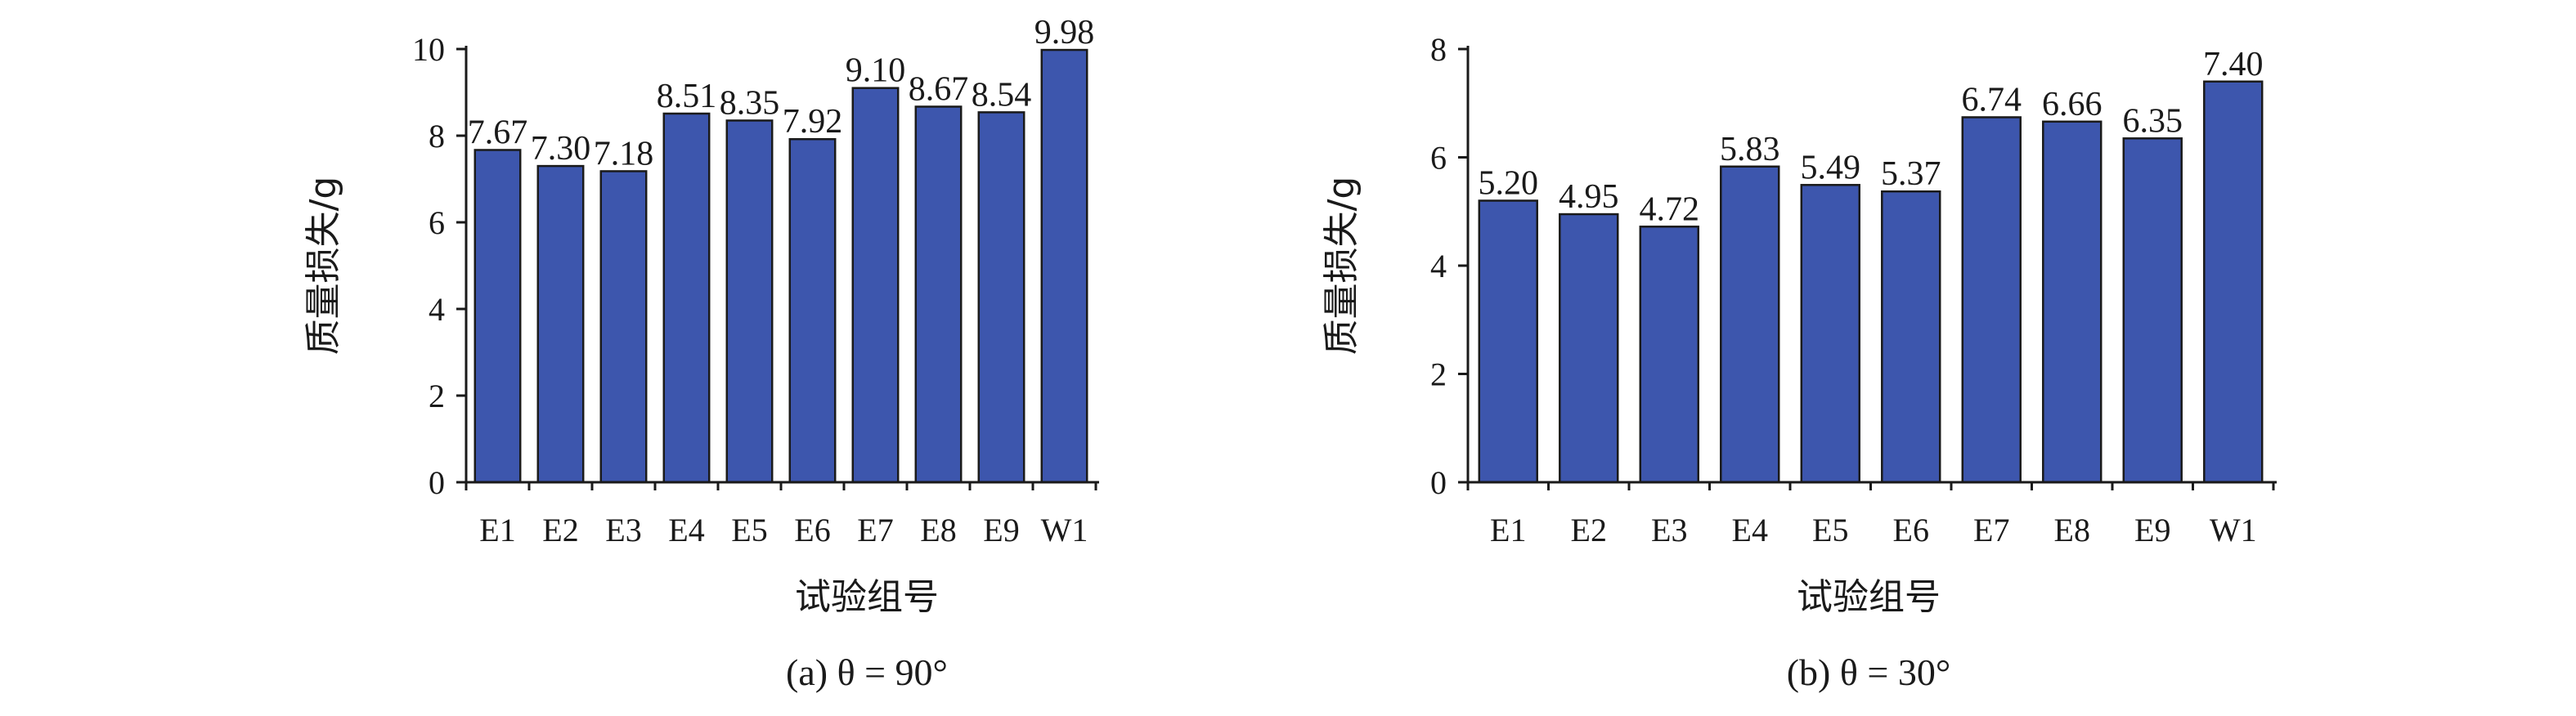 This screenshot has height=716, width=2576. I want to click on chart-a-y-tick-label: 6, so click(437, 222).